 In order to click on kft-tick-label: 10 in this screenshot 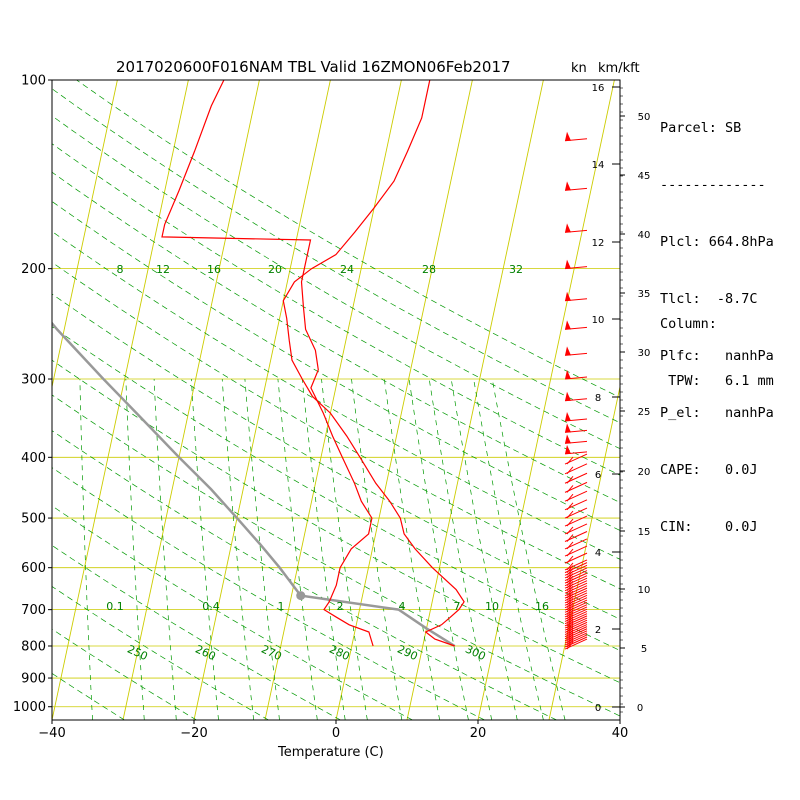, I will do `click(644, 590)`.